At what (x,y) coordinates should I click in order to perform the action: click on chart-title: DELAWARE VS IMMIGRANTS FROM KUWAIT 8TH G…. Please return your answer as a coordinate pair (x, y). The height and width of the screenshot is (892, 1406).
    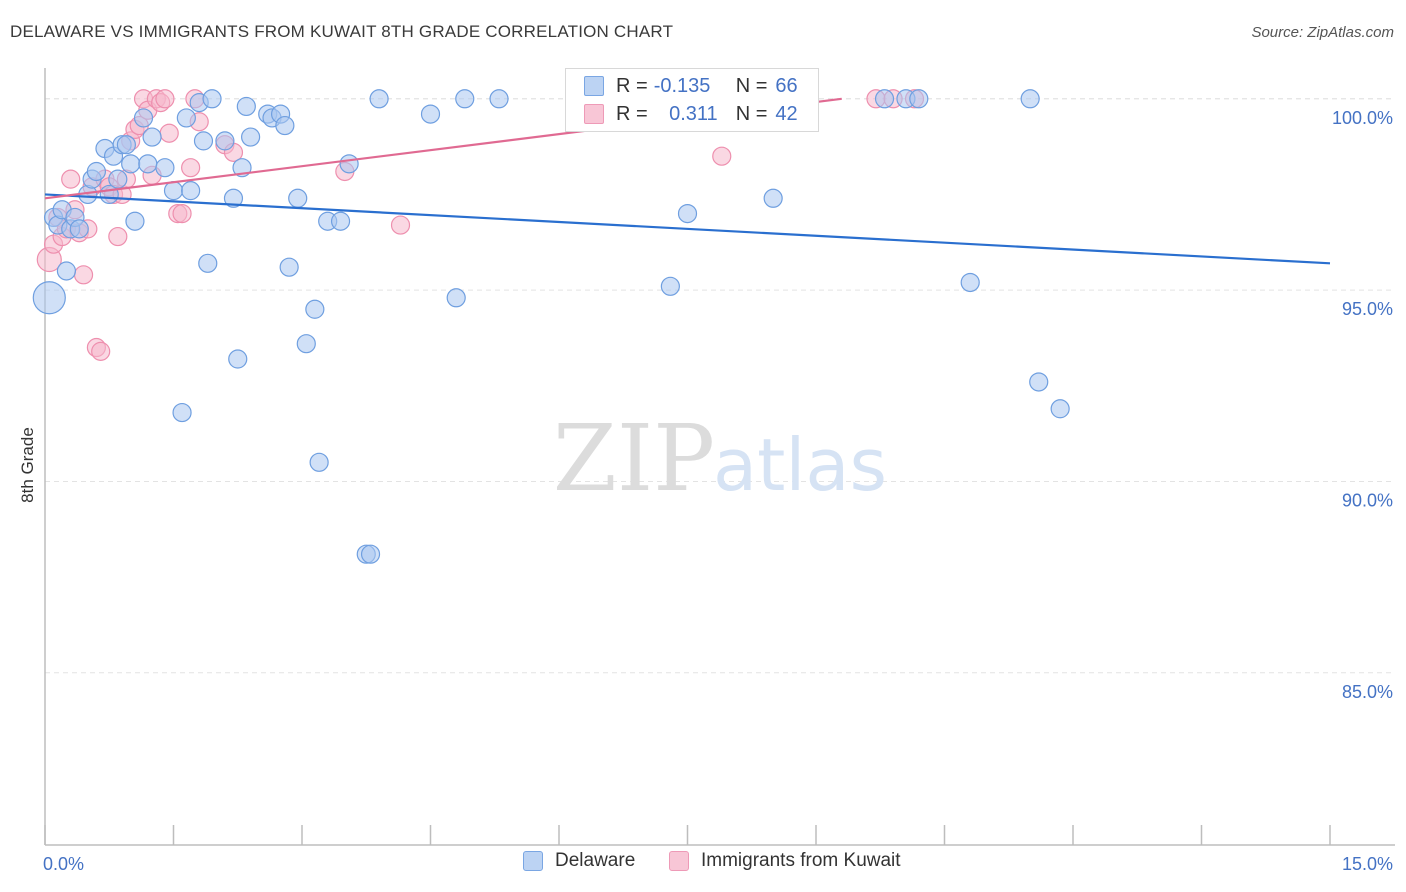
    Looking at the image, I should click on (342, 31).